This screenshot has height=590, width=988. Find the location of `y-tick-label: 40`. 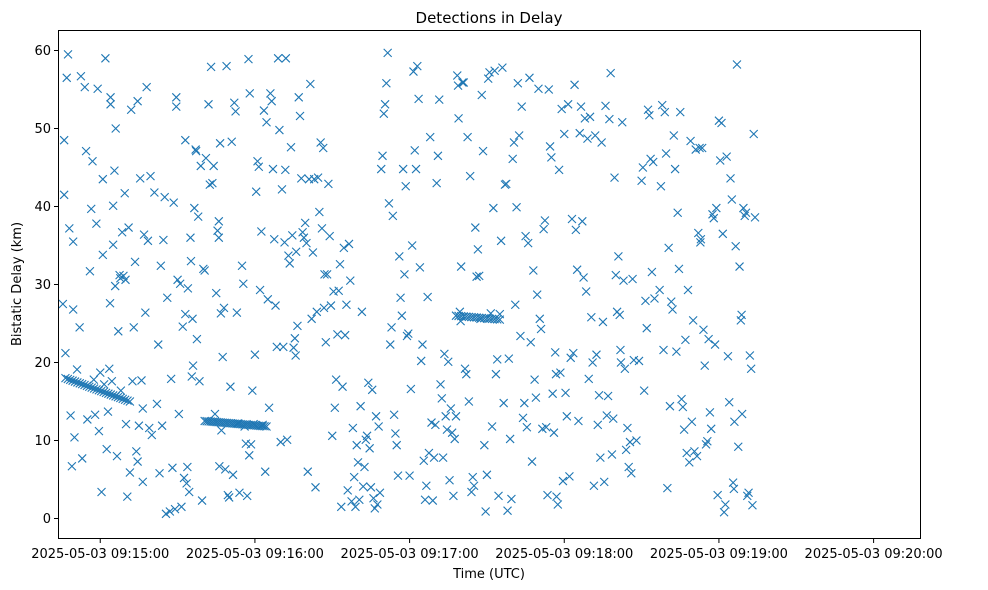

y-tick-label: 40 is located at coordinates (42, 207).